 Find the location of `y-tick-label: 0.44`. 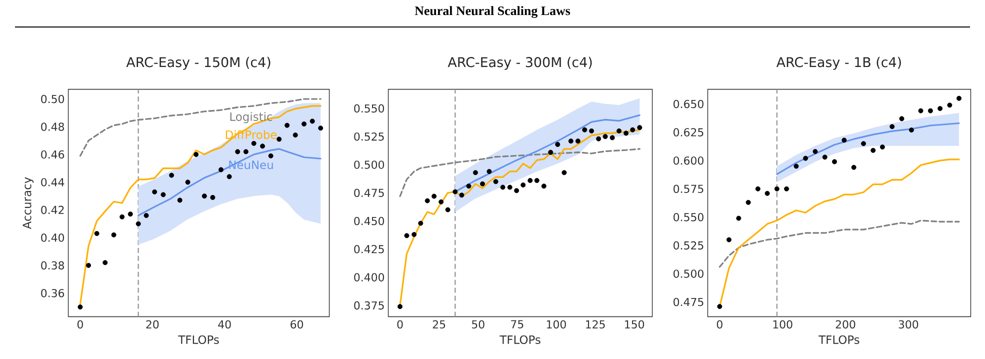

y-tick-label: 0.44 is located at coordinates (52, 182).